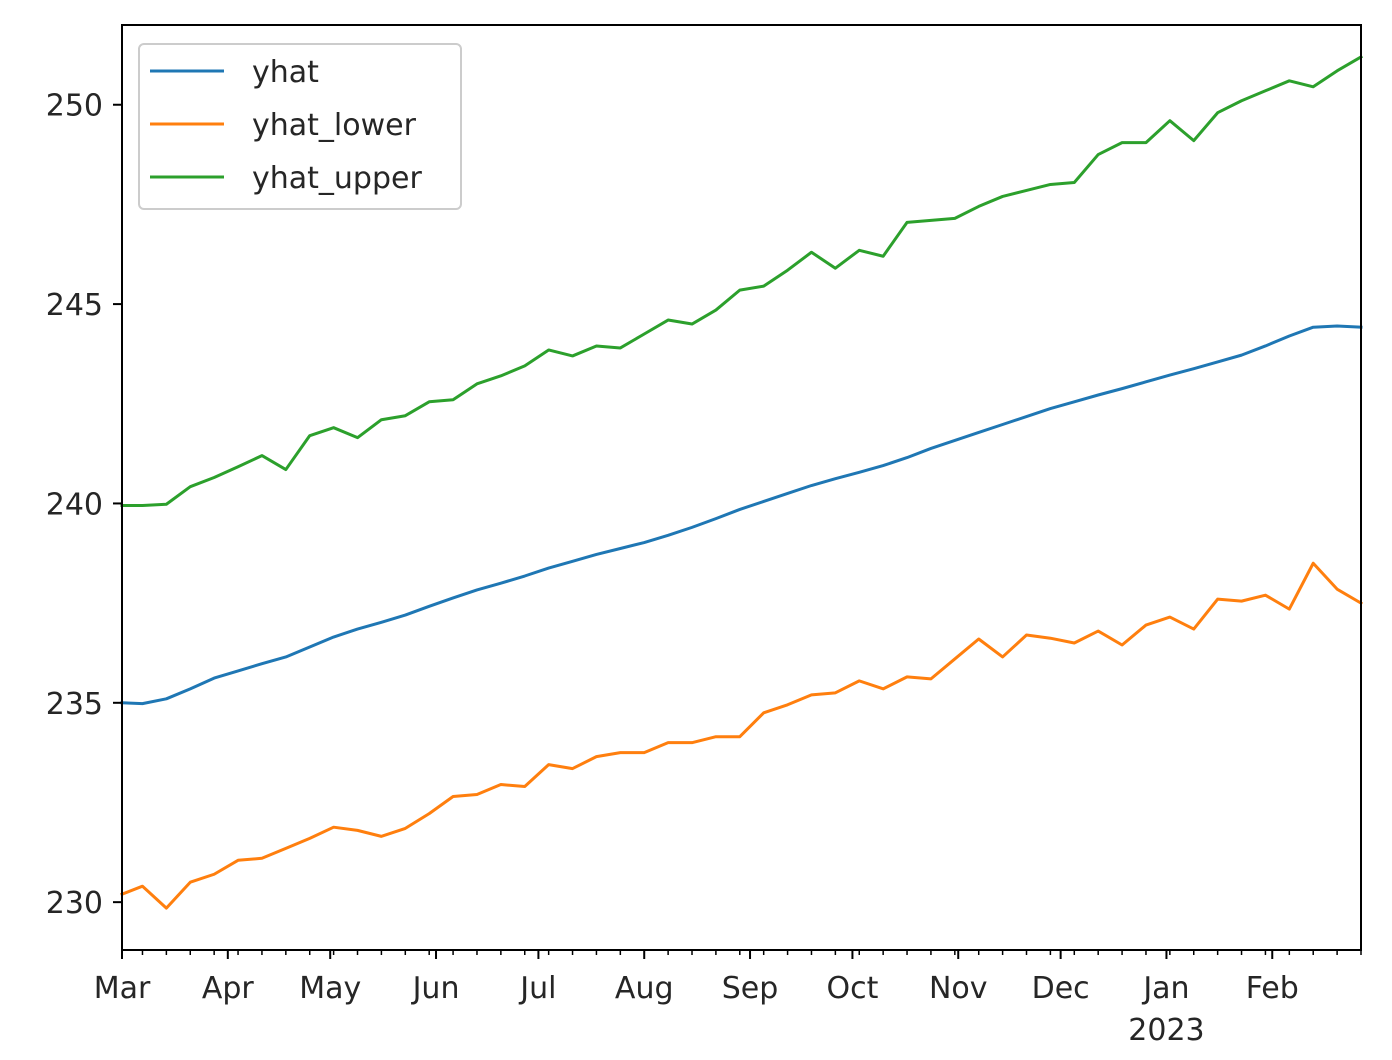 Image resolution: width=1392 pixels, height=1060 pixels. I want to click on x-tick-label: Nov, so click(958, 988).